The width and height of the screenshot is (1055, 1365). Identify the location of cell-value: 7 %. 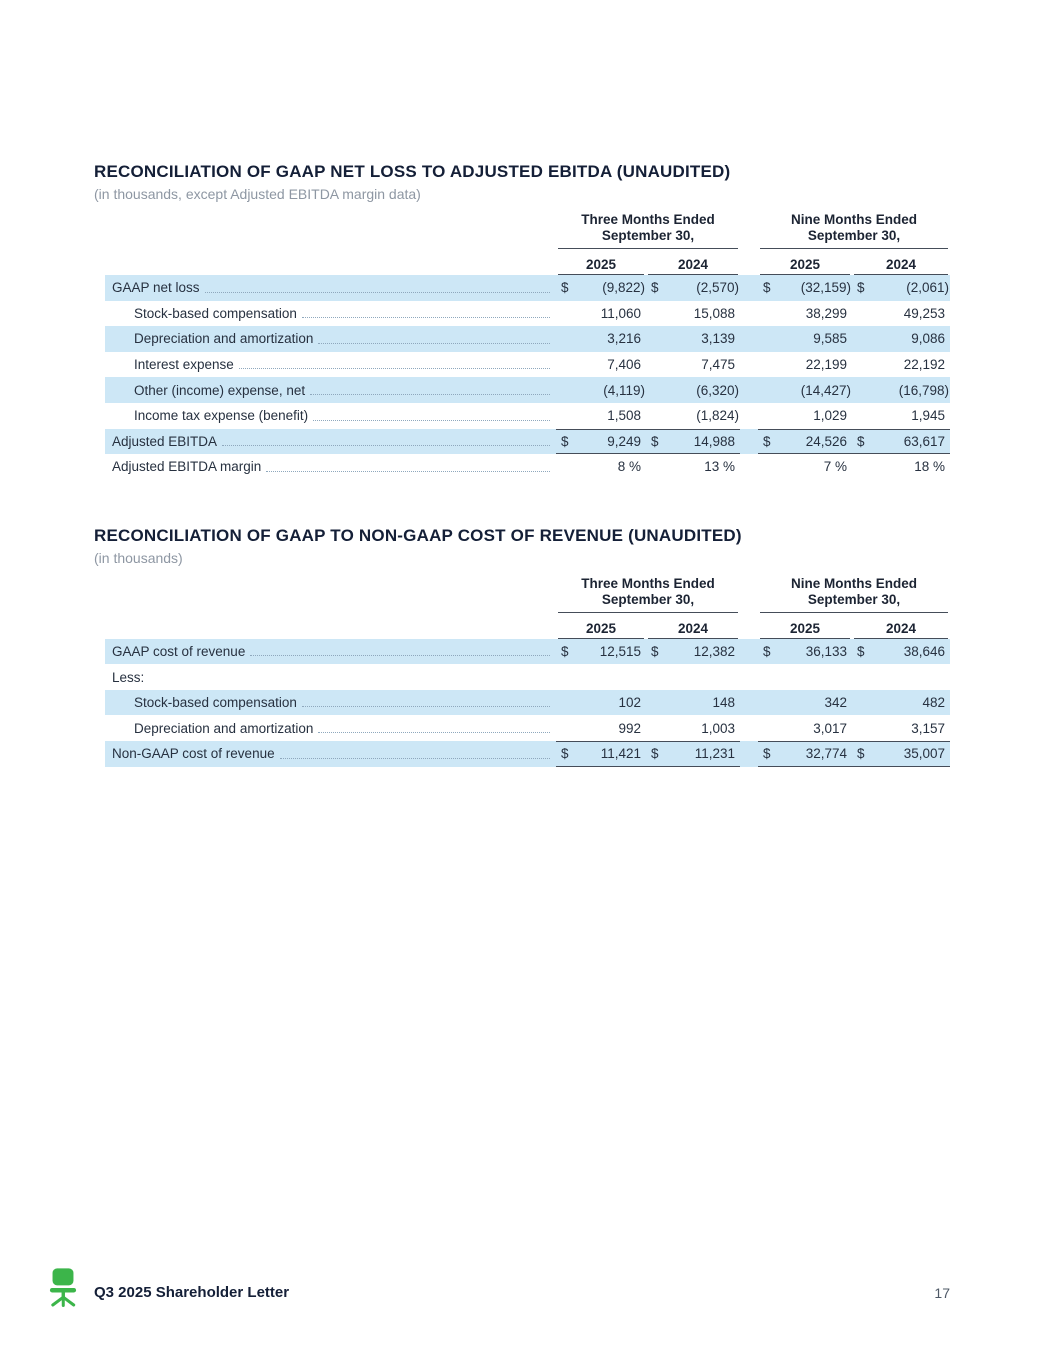
(835, 467).